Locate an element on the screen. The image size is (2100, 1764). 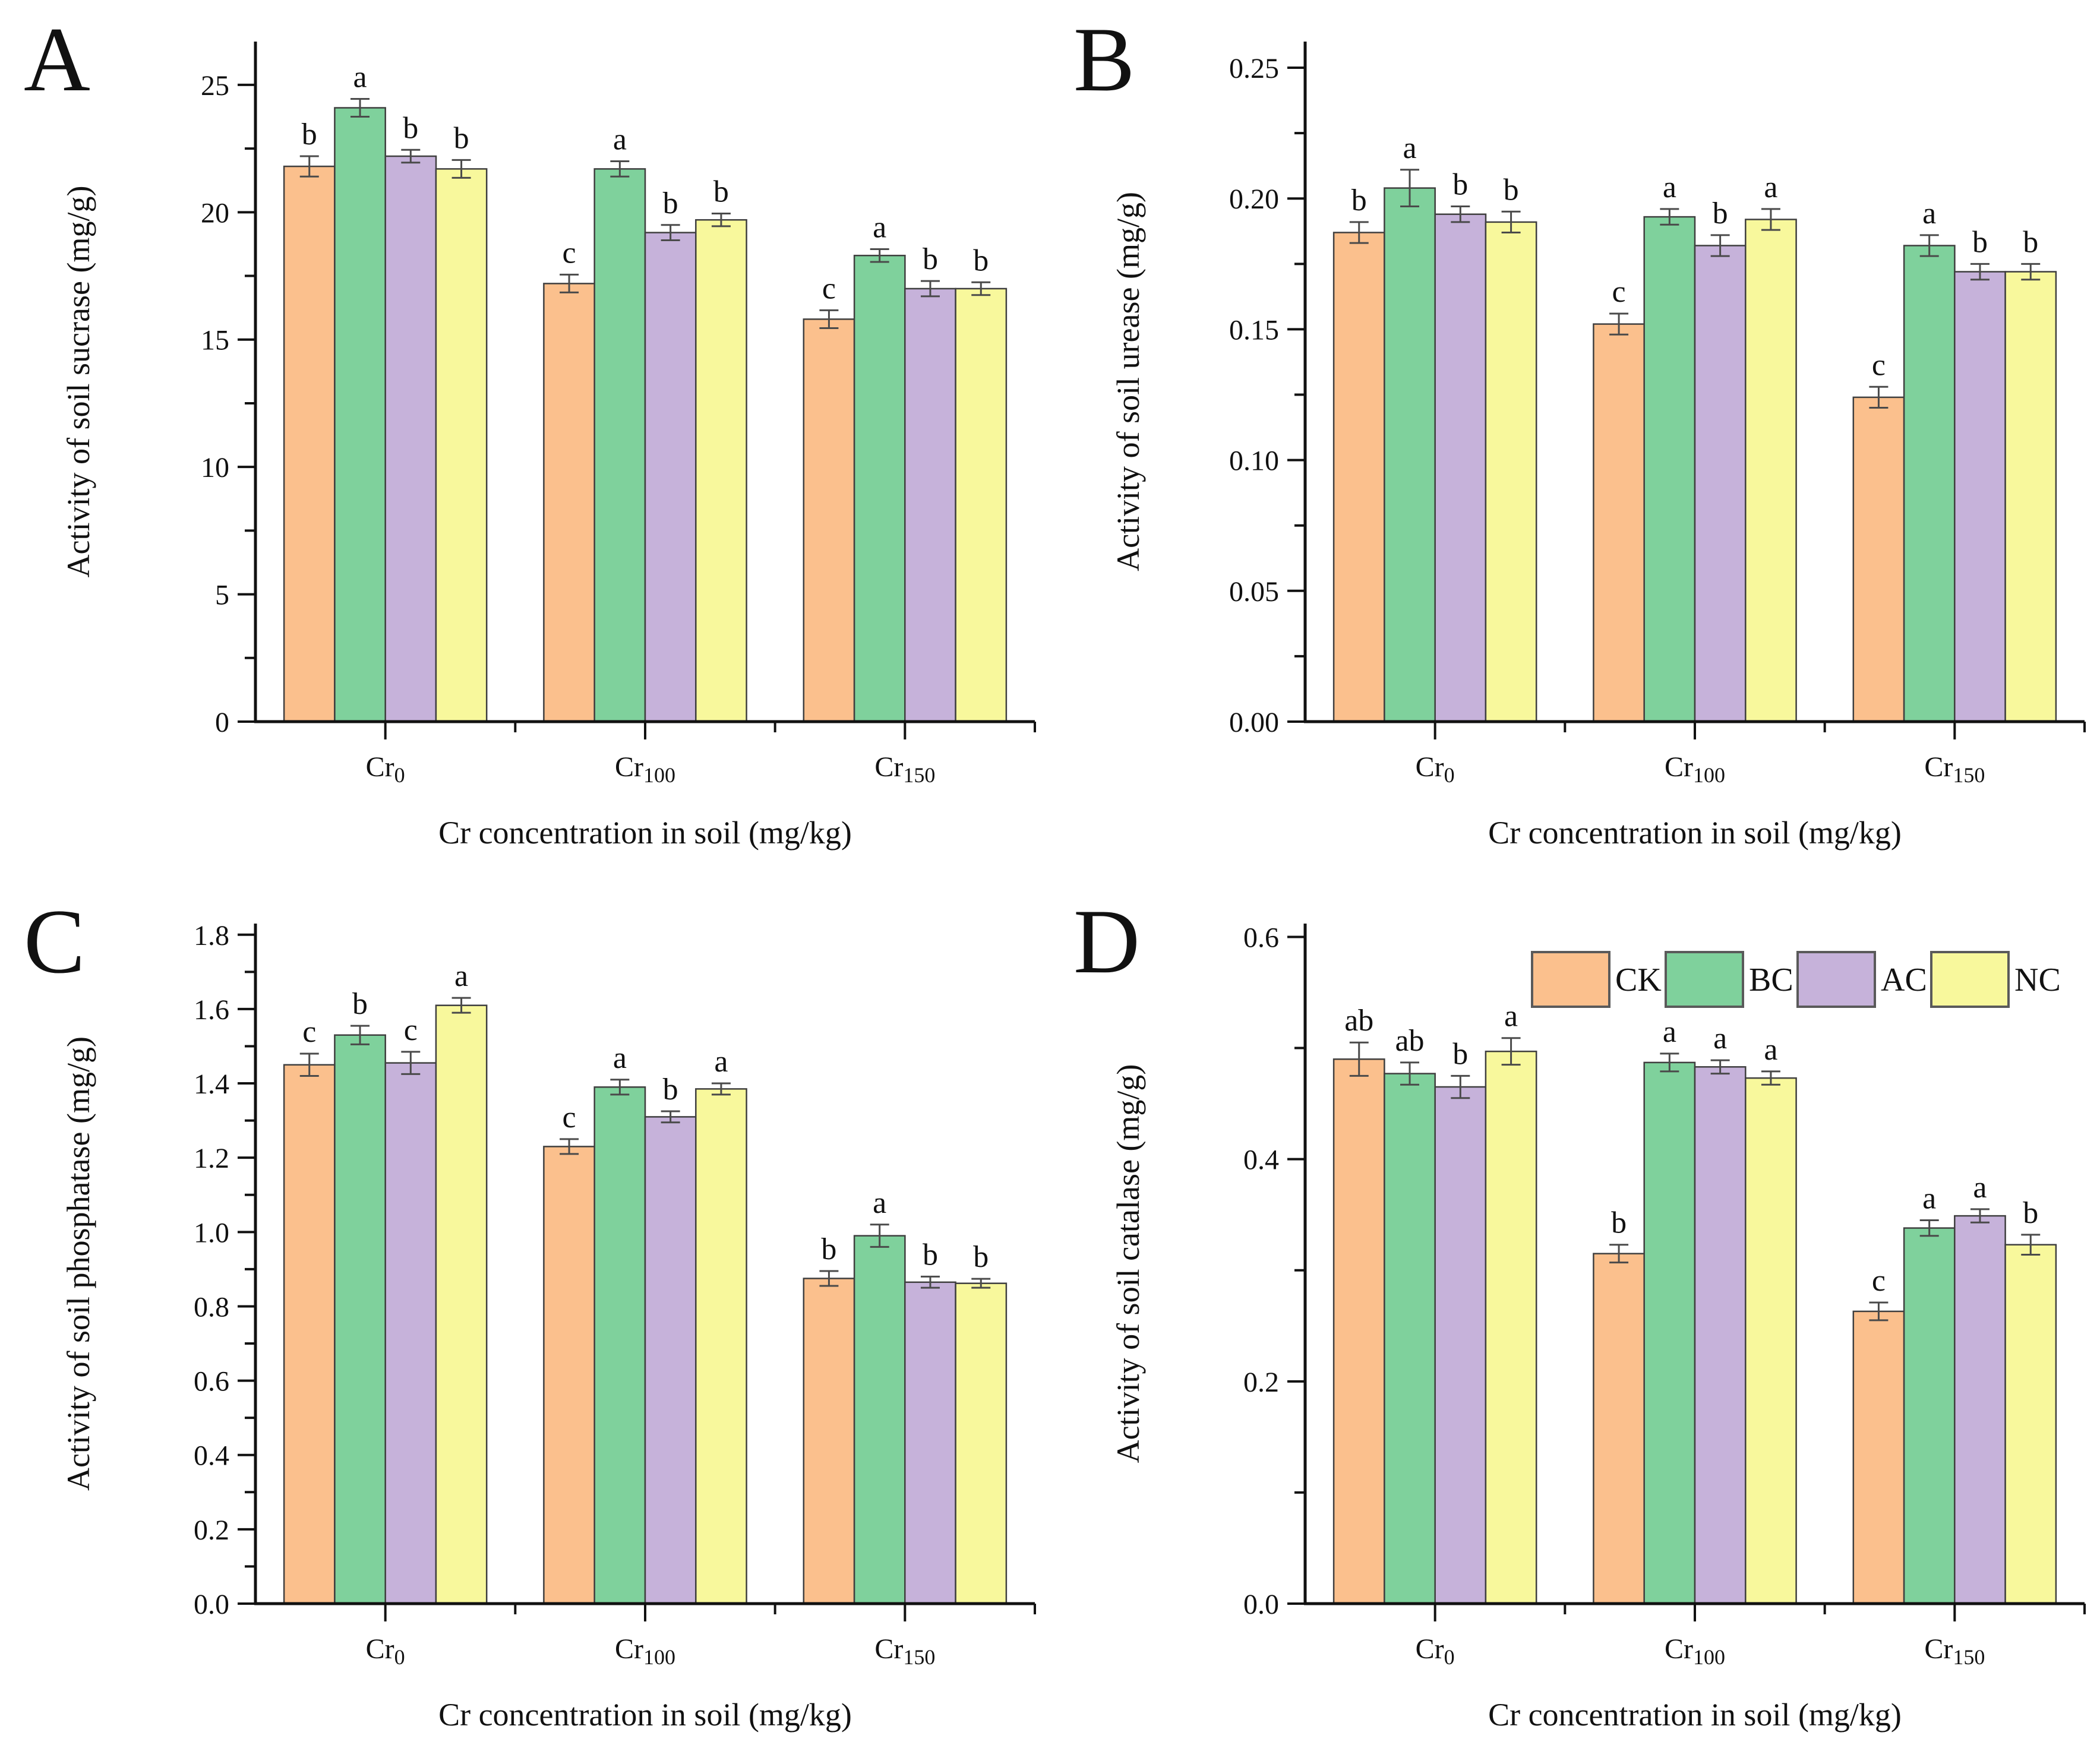
y-tick-label: 0.20 is located at coordinates (1254, 200).